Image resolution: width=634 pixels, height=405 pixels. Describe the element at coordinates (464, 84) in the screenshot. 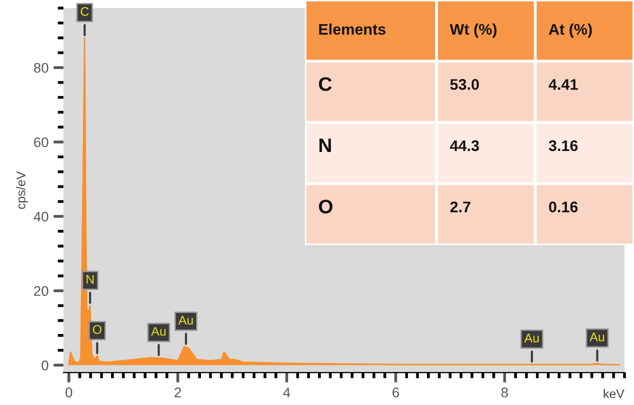

I see `data-label: 53.0` at that location.